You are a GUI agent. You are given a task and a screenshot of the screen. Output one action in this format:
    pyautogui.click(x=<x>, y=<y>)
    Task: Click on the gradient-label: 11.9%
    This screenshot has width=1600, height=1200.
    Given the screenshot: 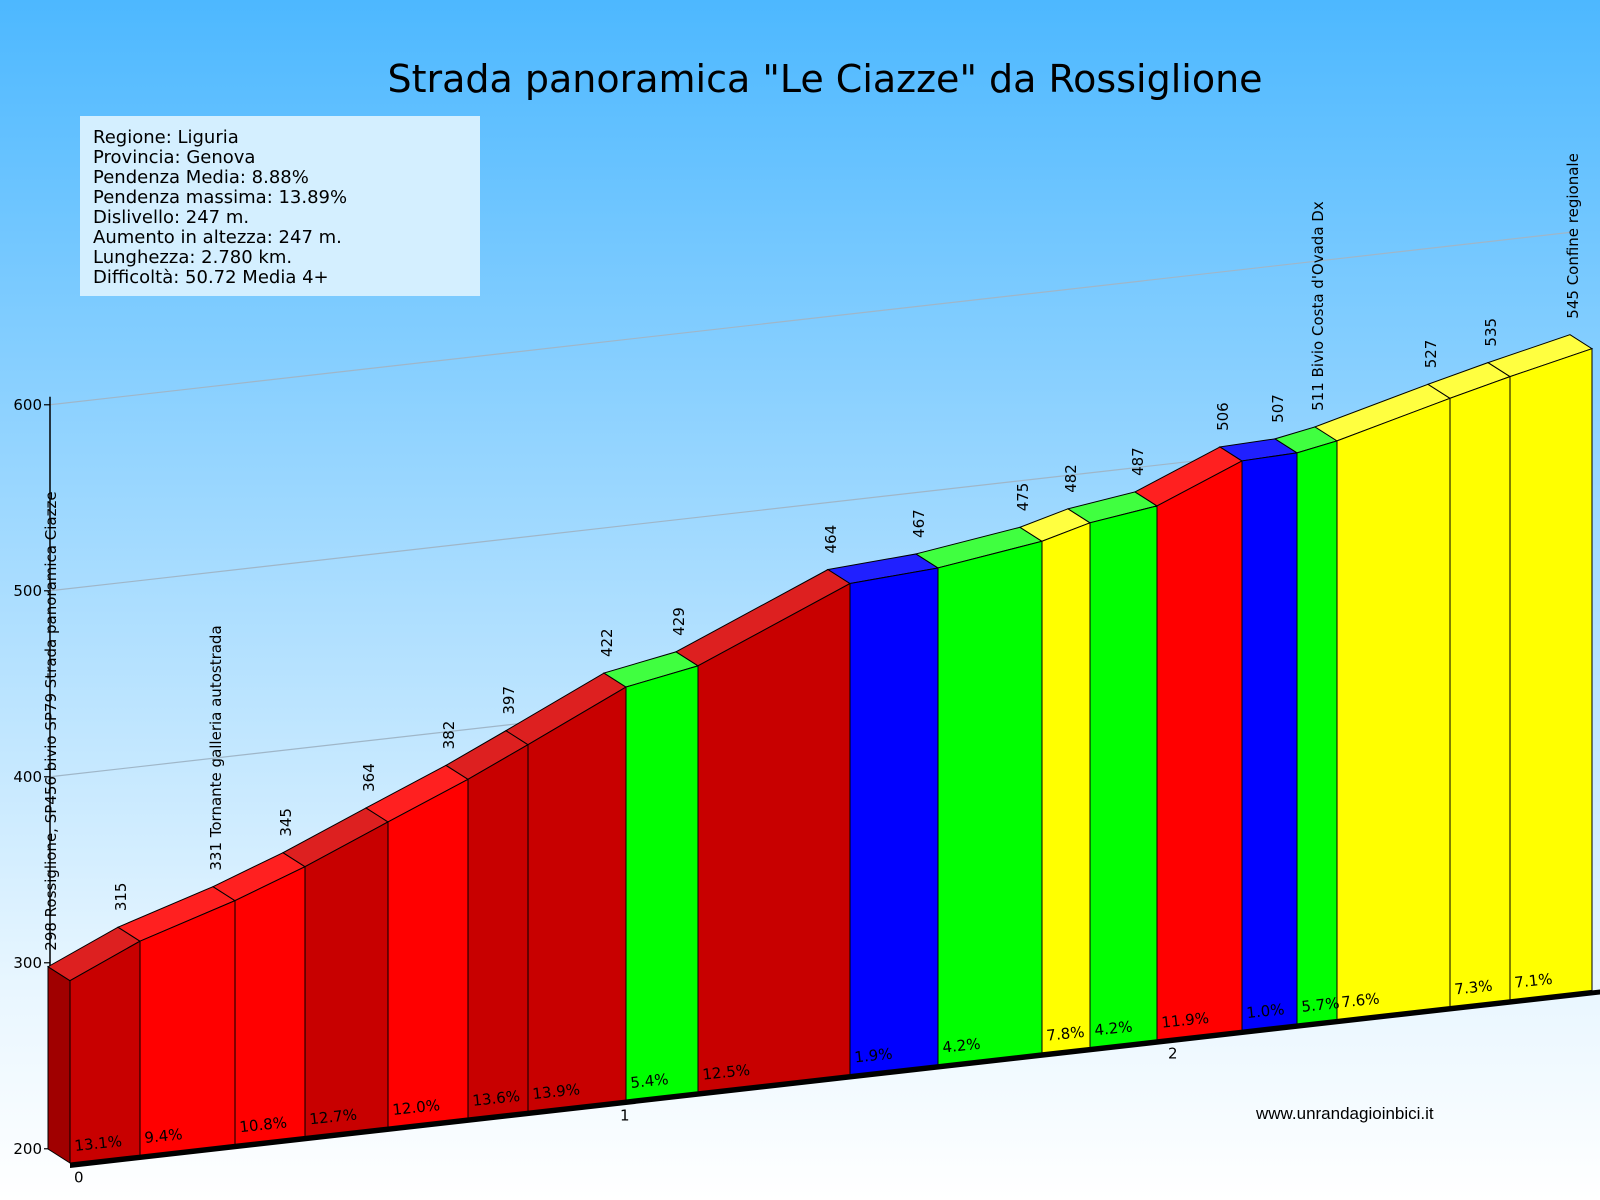 What is the action you would take?
    pyautogui.click(x=1185, y=1020)
    